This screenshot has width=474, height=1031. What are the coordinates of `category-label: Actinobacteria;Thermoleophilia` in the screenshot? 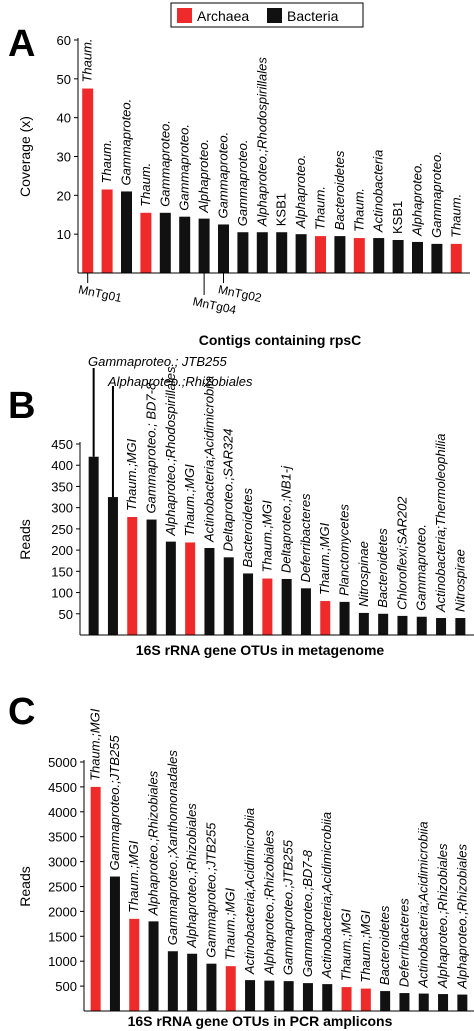 It's located at (440, 523).